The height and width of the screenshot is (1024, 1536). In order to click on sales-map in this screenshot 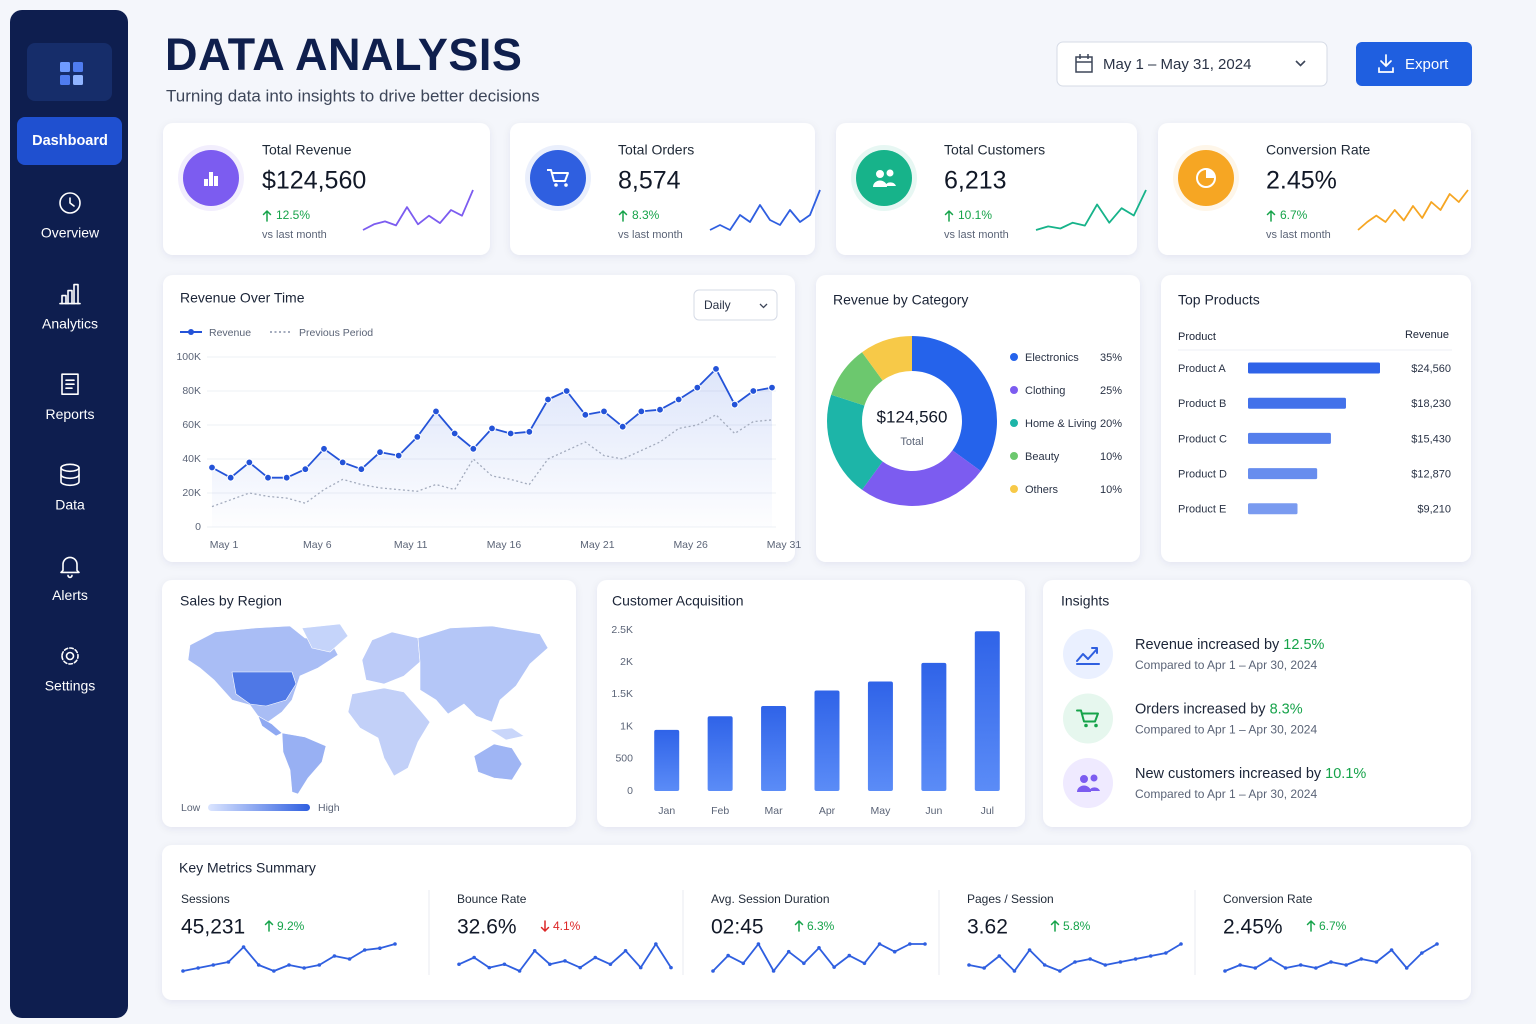, I will do `click(368, 709)`.